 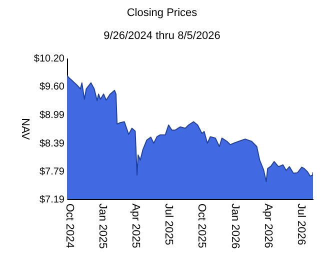 I want to click on x-tick-label: Apr 2025, so click(x=135, y=226).